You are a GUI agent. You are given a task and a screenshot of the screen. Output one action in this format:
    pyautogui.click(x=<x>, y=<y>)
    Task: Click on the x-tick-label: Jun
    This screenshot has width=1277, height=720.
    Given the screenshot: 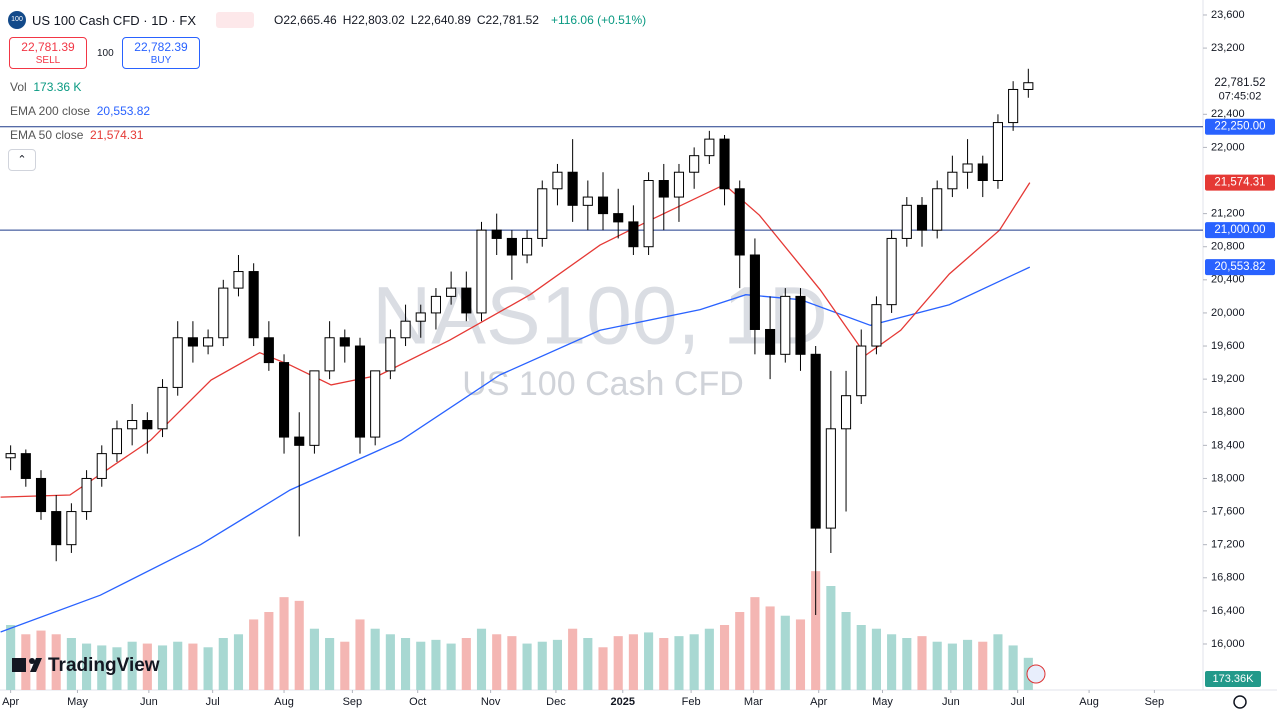 What is the action you would take?
    pyautogui.click(x=149, y=702)
    